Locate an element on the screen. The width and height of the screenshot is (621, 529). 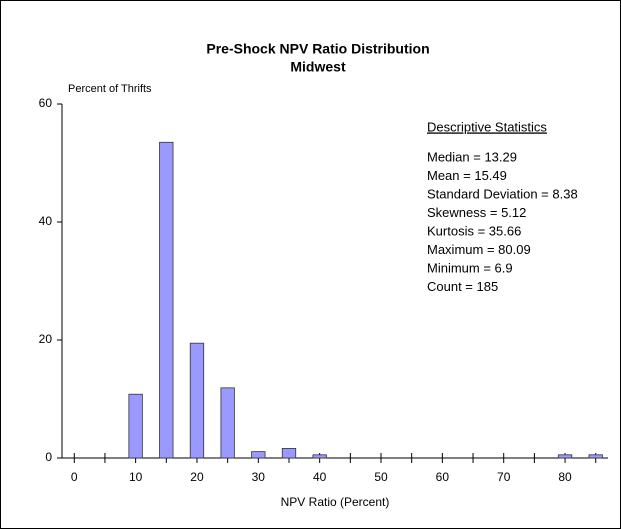
x-axis-label: NPV Ratio (Percent) is located at coordinates (335, 502).